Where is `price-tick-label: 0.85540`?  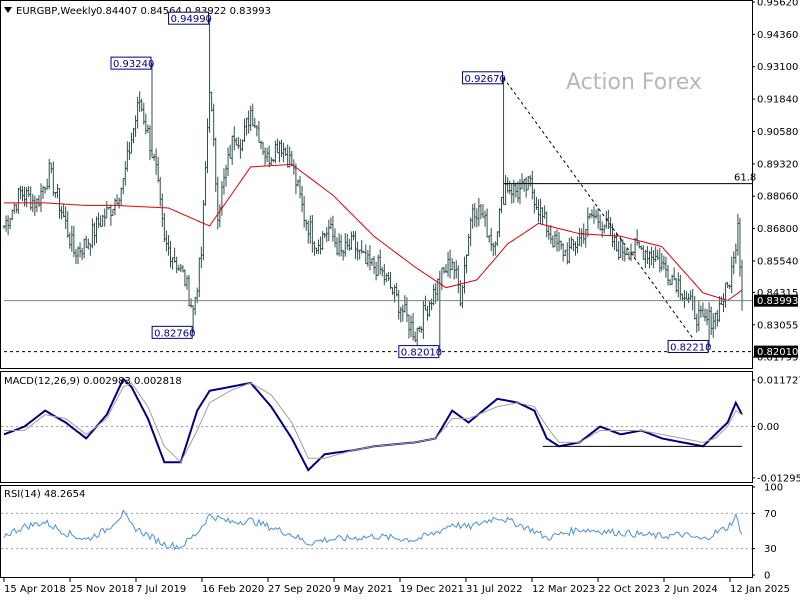
price-tick-label: 0.85540 is located at coordinates (777, 261).